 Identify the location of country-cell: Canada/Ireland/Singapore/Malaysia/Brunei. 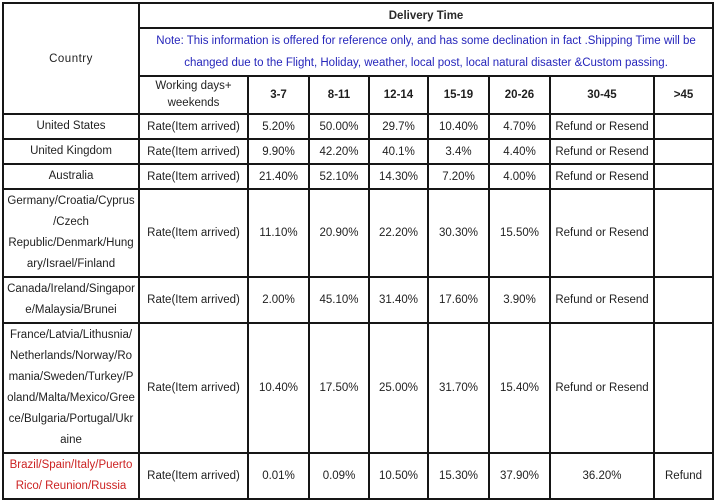
(71, 300).